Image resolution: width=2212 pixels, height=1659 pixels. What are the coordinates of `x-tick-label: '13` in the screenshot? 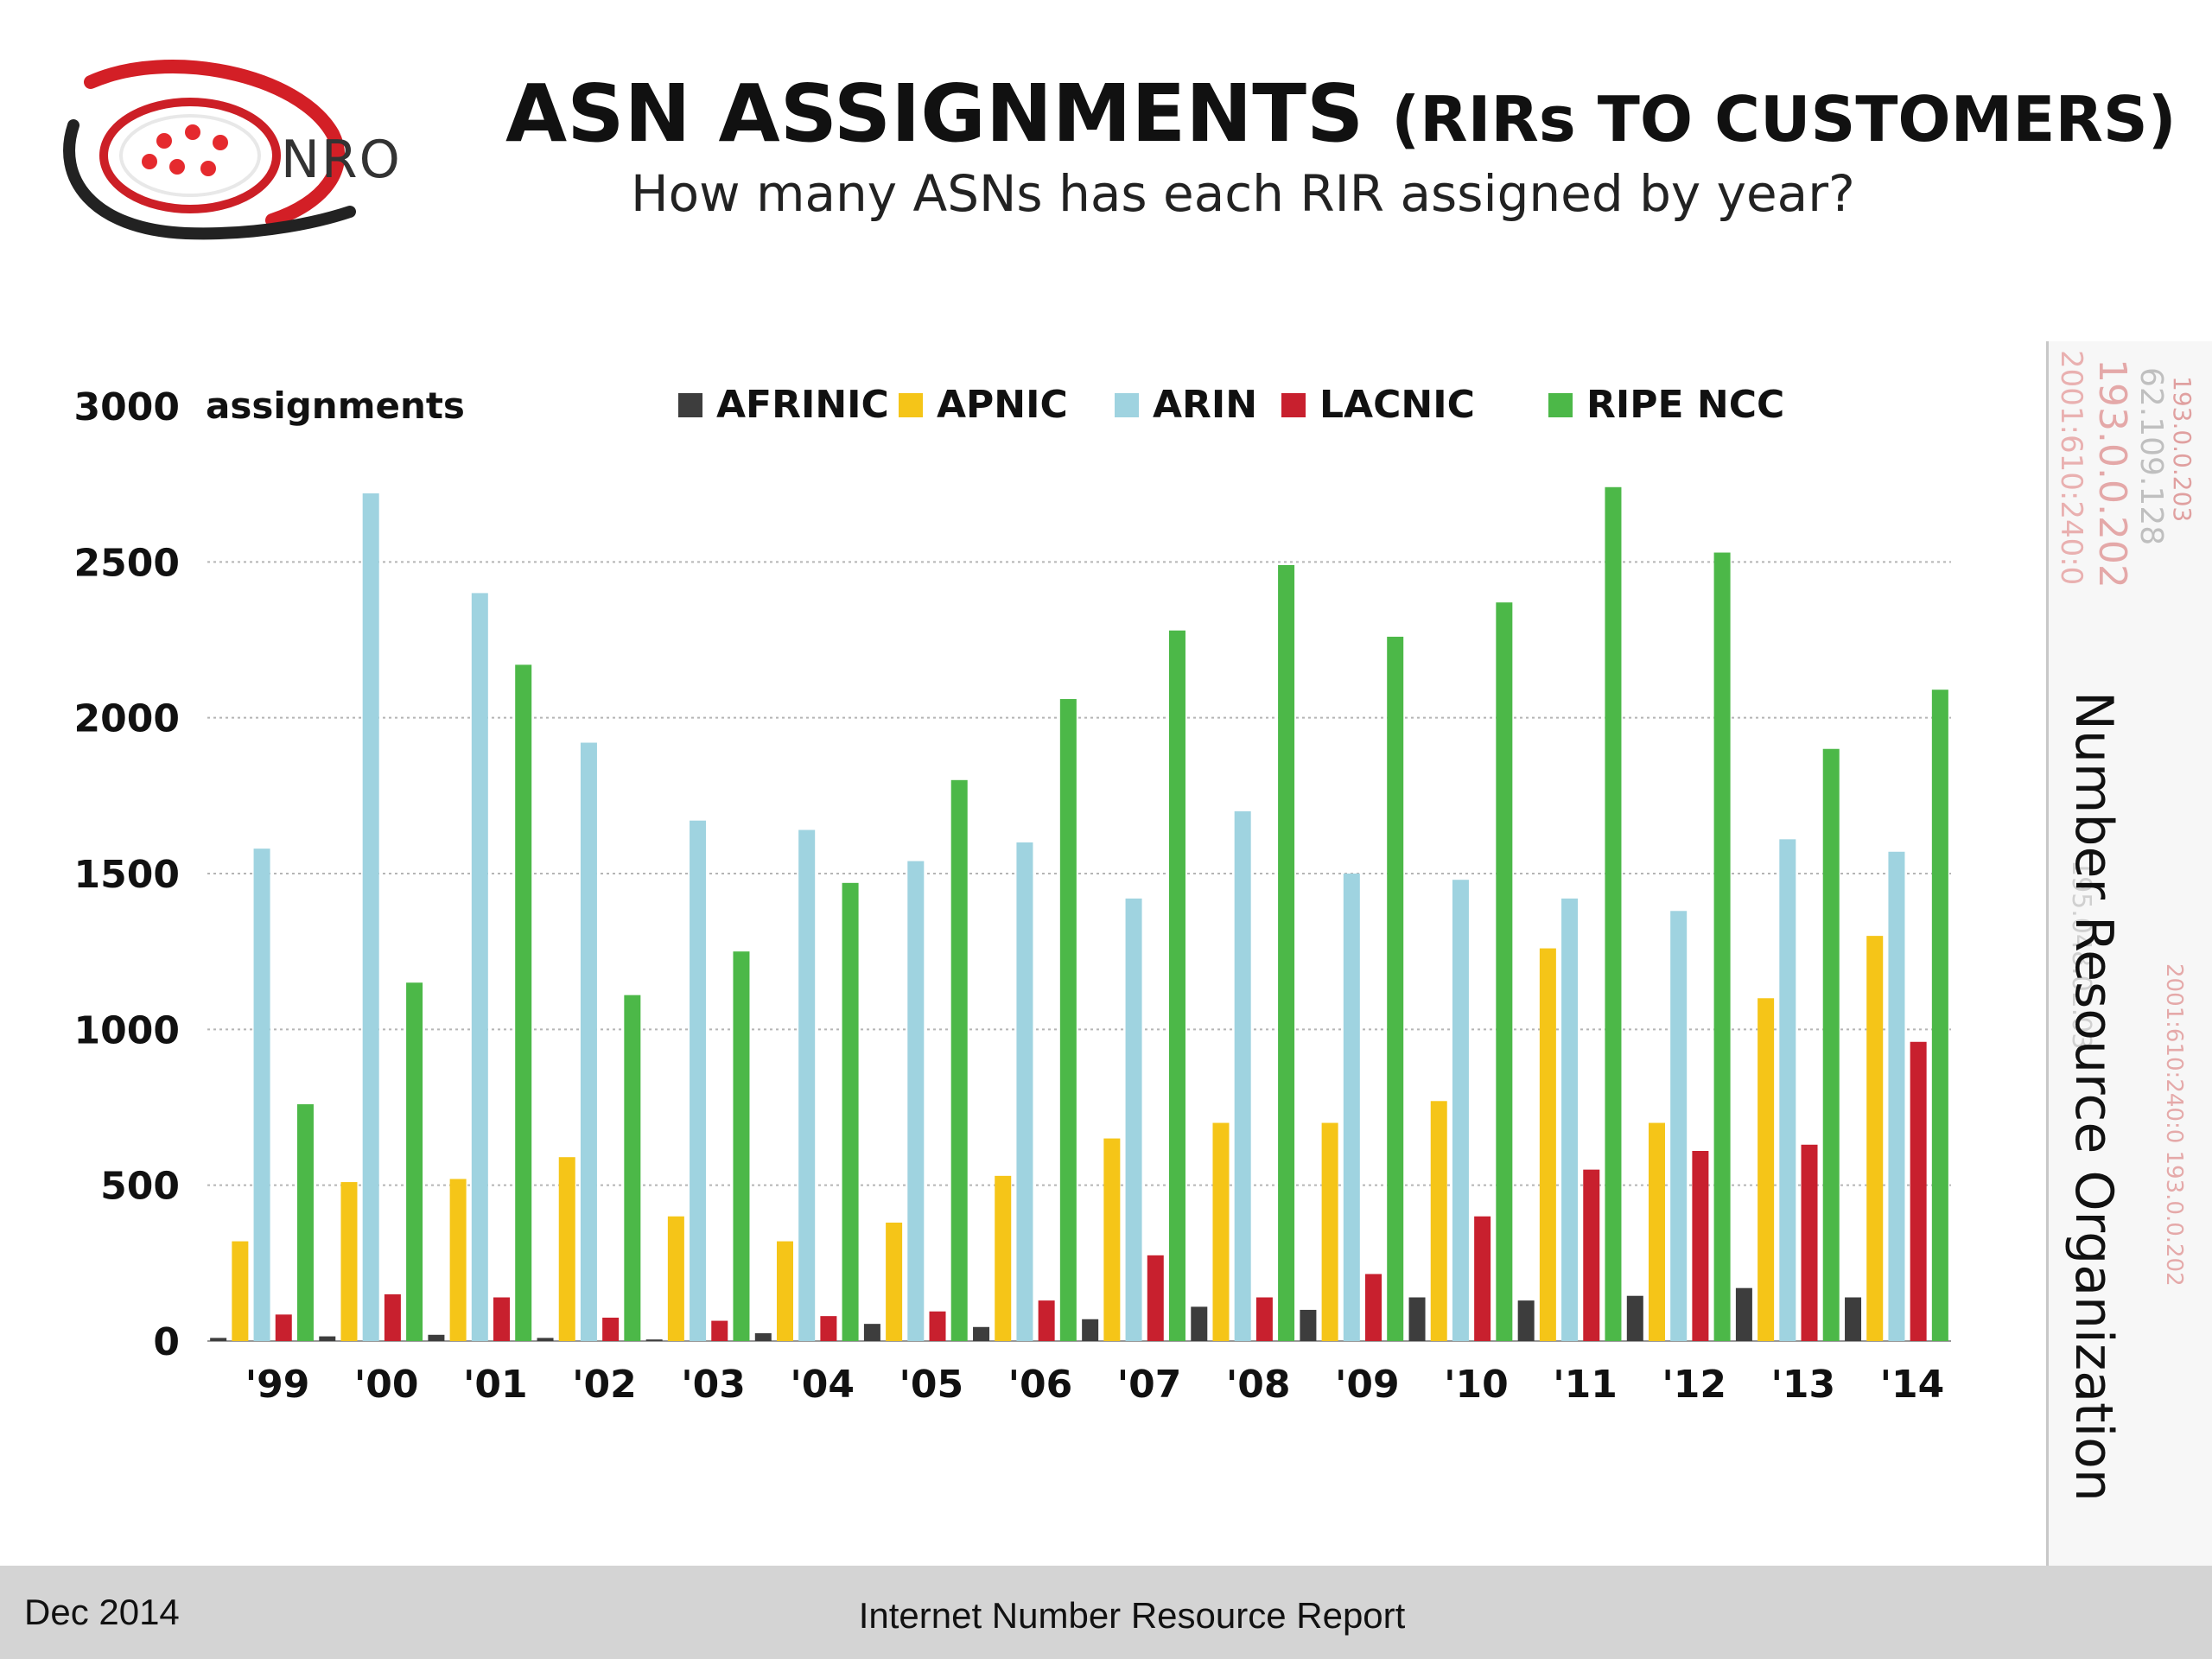 It's located at (1802, 1385).